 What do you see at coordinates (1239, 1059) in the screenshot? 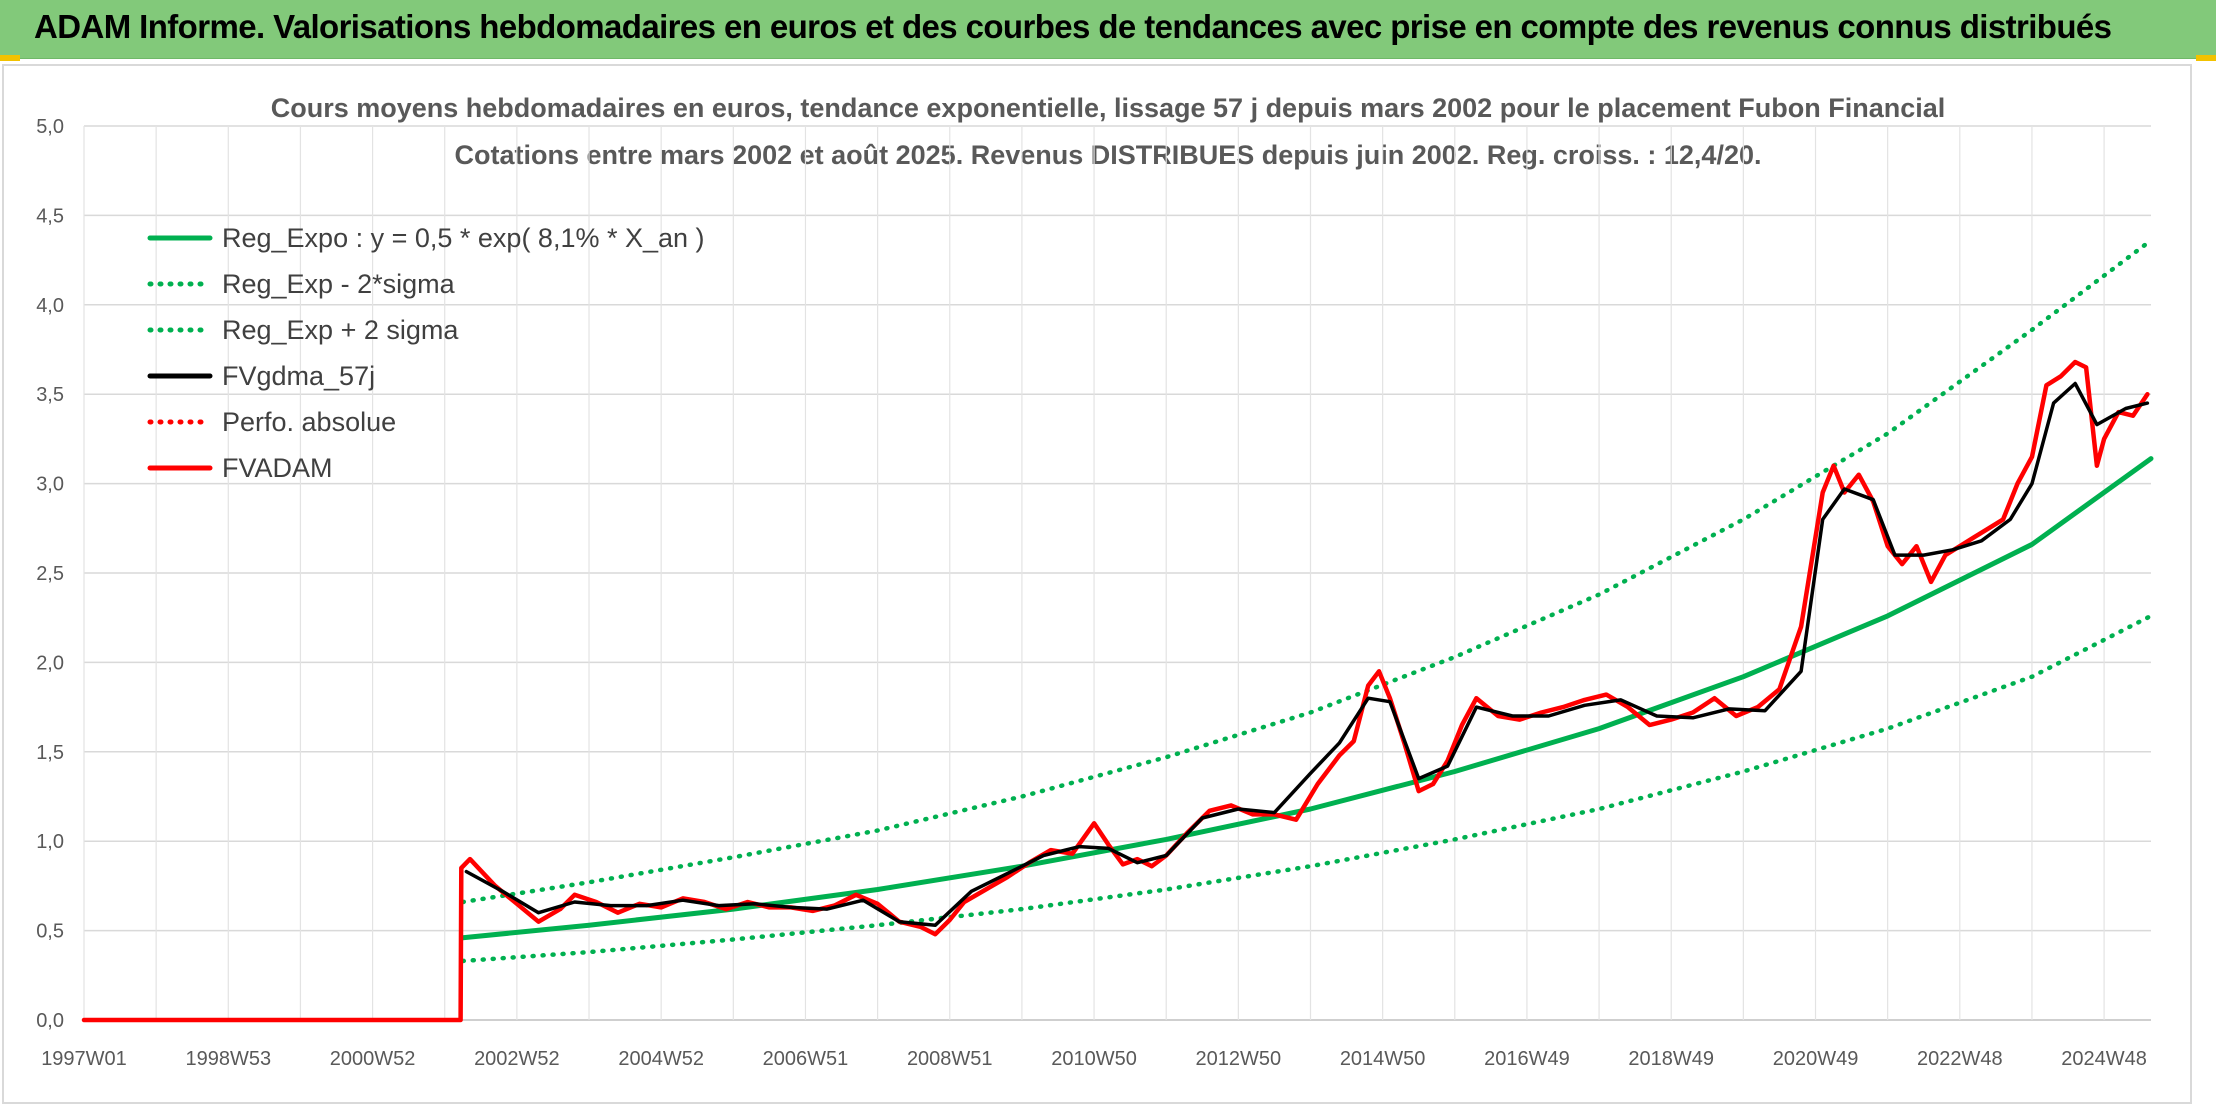
I see `x-tick-label: 2012W50` at bounding box center [1239, 1059].